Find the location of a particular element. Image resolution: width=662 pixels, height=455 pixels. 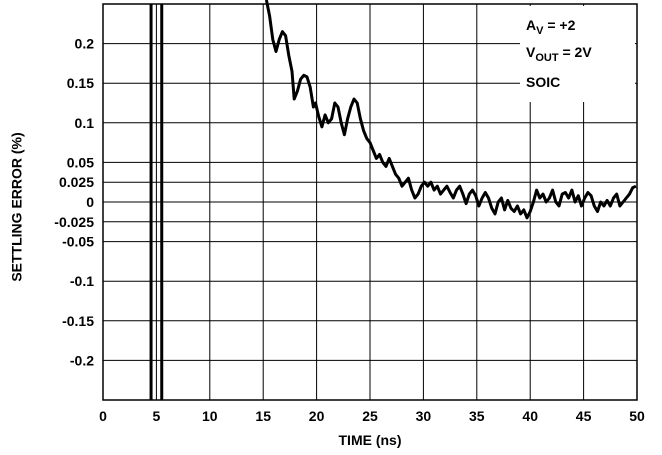

x-tick-label: 25 is located at coordinates (370, 416).